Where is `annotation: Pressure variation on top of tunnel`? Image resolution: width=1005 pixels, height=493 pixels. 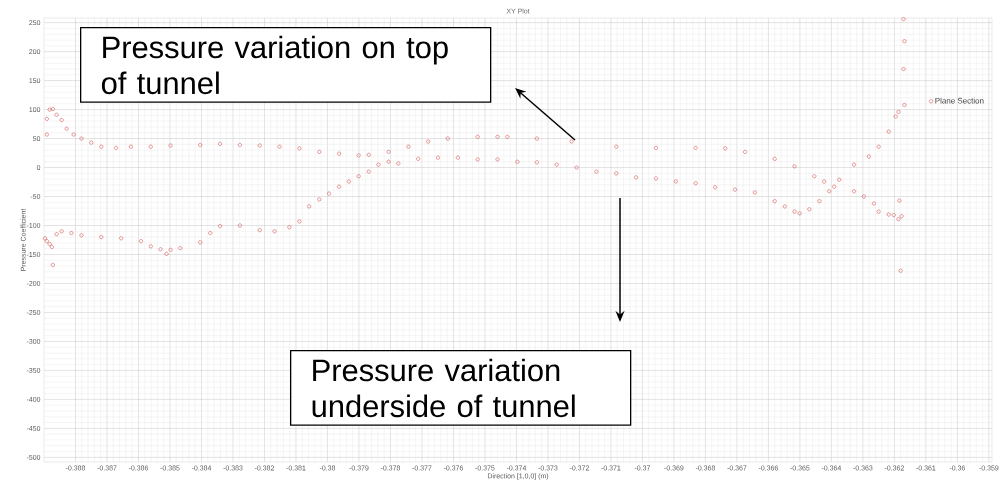
annotation: Pressure variation on top of tunnel is located at coordinates (274, 65).